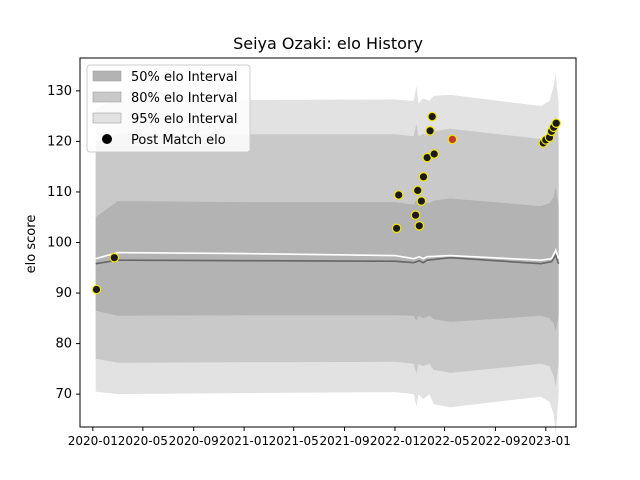 The width and height of the screenshot is (640, 480). What do you see at coordinates (344, 441) in the screenshot?
I see `x-tick-label: 2021-09` at bounding box center [344, 441].